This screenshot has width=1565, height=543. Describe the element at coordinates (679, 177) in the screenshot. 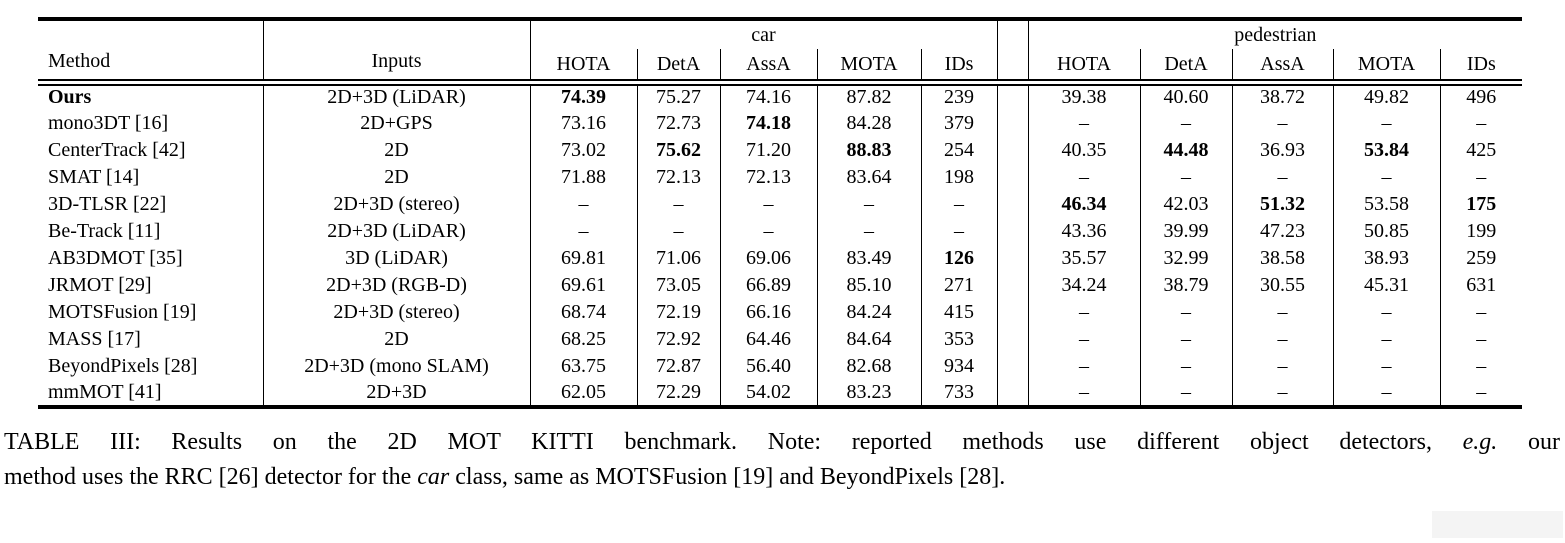

I see `car-metric-cell: 72.13` at that location.